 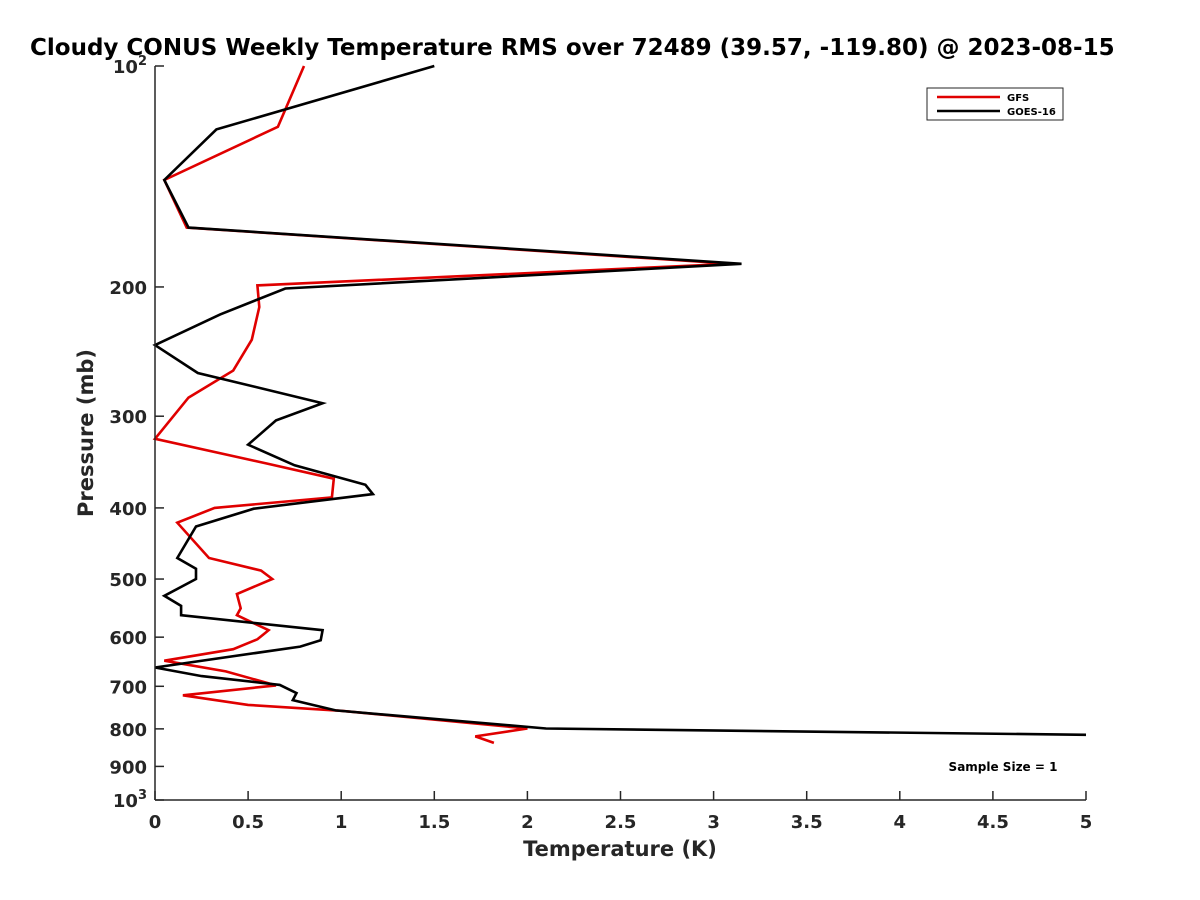 What do you see at coordinates (993, 822) in the screenshot?
I see `x-tick-label: 4.5` at bounding box center [993, 822].